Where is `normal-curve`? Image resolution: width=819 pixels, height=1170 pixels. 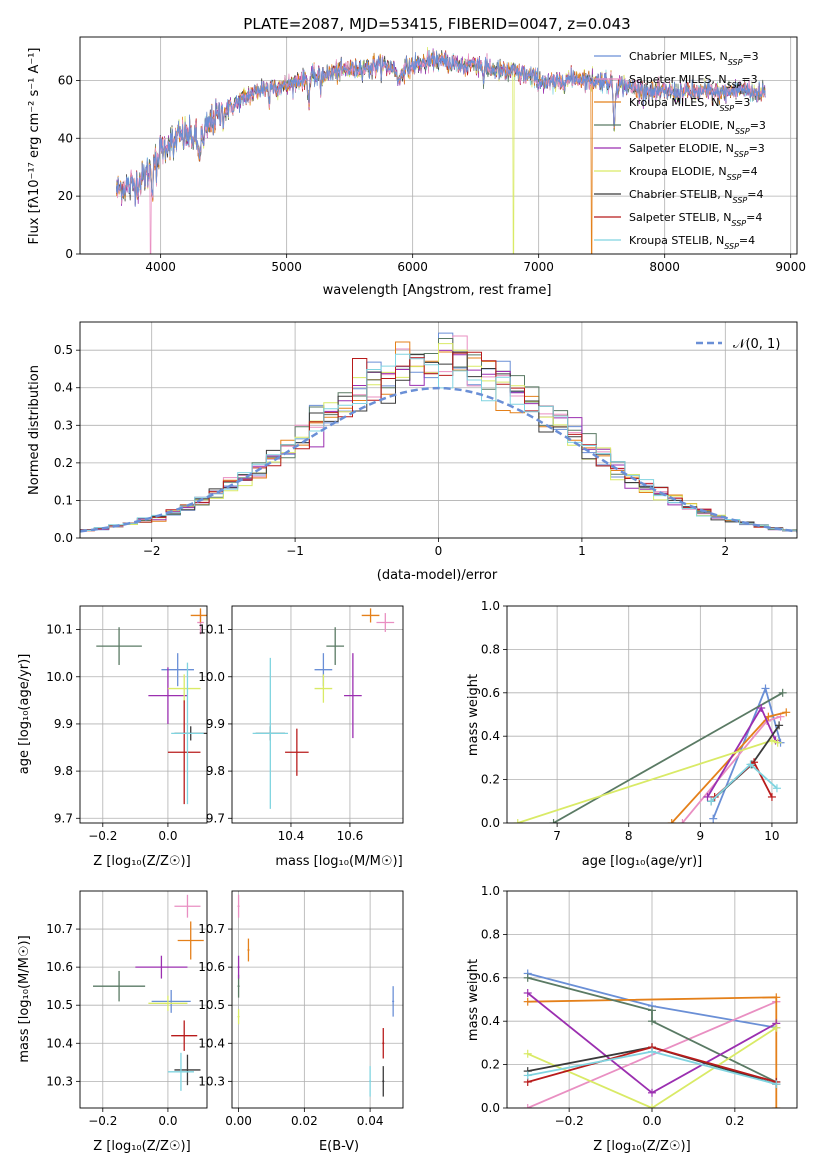
normal-curve is located at coordinates (438, 459).